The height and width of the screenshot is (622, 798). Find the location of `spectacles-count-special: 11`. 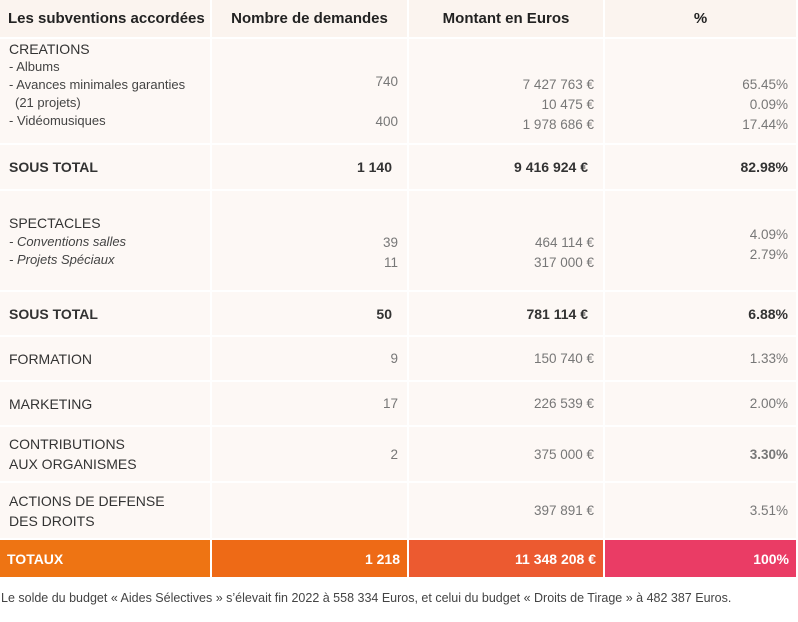

spectacles-count-special: 11 is located at coordinates (390, 262).